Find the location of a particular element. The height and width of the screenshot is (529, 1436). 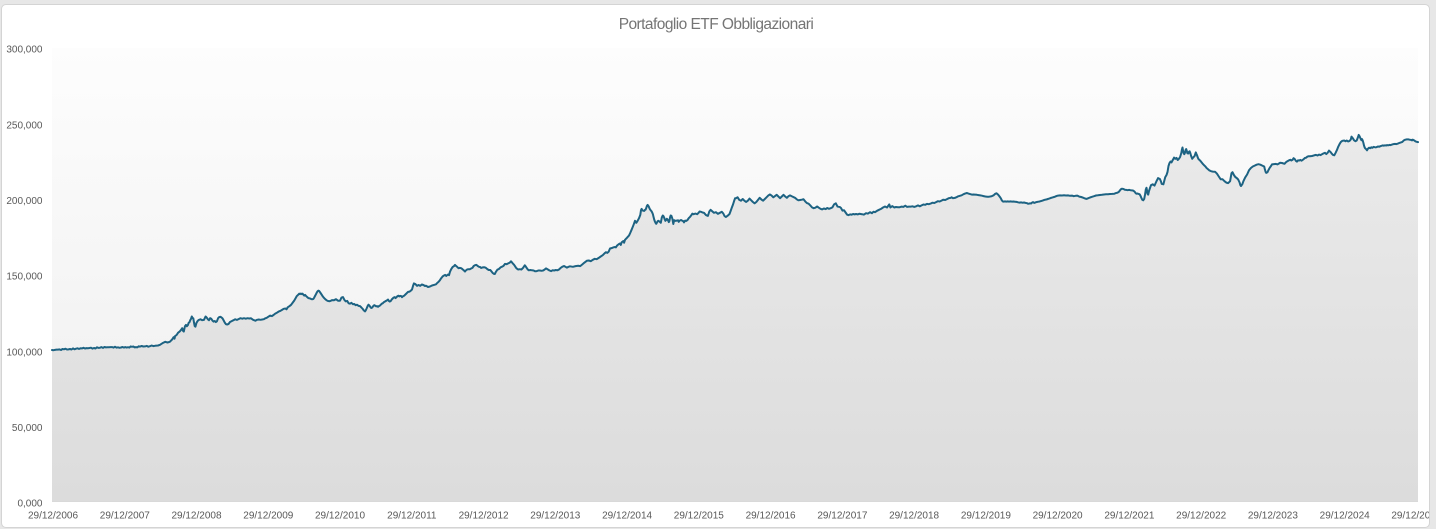

svg-text: 29/12/2025 is located at coordinates (1410, 515).